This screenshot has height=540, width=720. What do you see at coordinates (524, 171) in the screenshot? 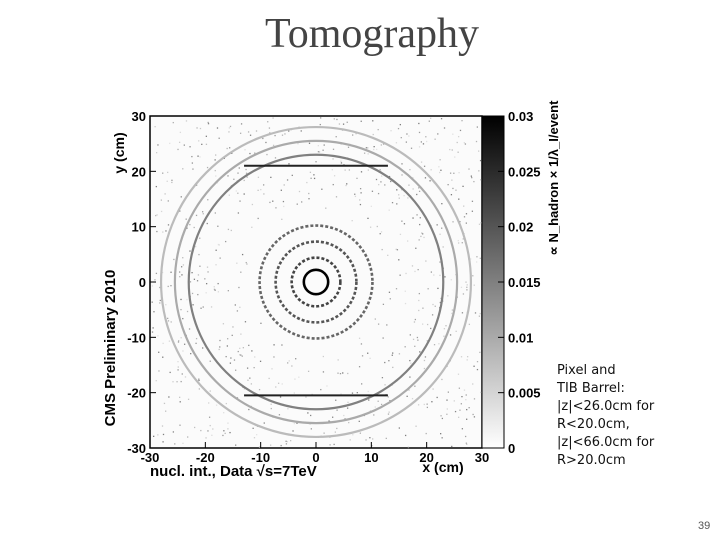
I see `z-tick-label: 0.025` at bounding box center [524, 171].